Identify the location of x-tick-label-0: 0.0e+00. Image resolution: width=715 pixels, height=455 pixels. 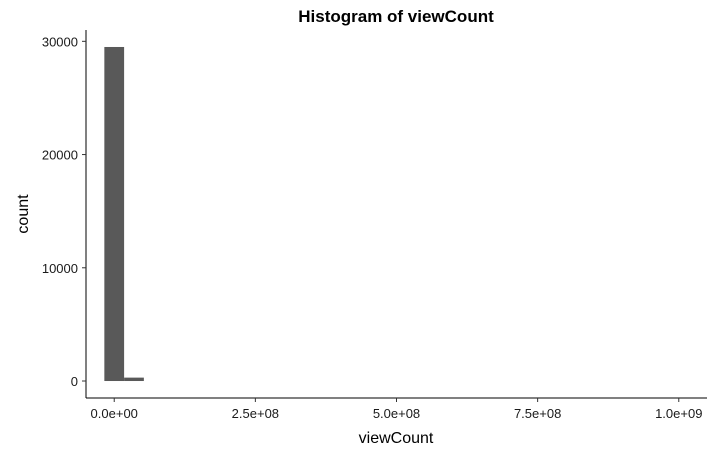
(114, 413).